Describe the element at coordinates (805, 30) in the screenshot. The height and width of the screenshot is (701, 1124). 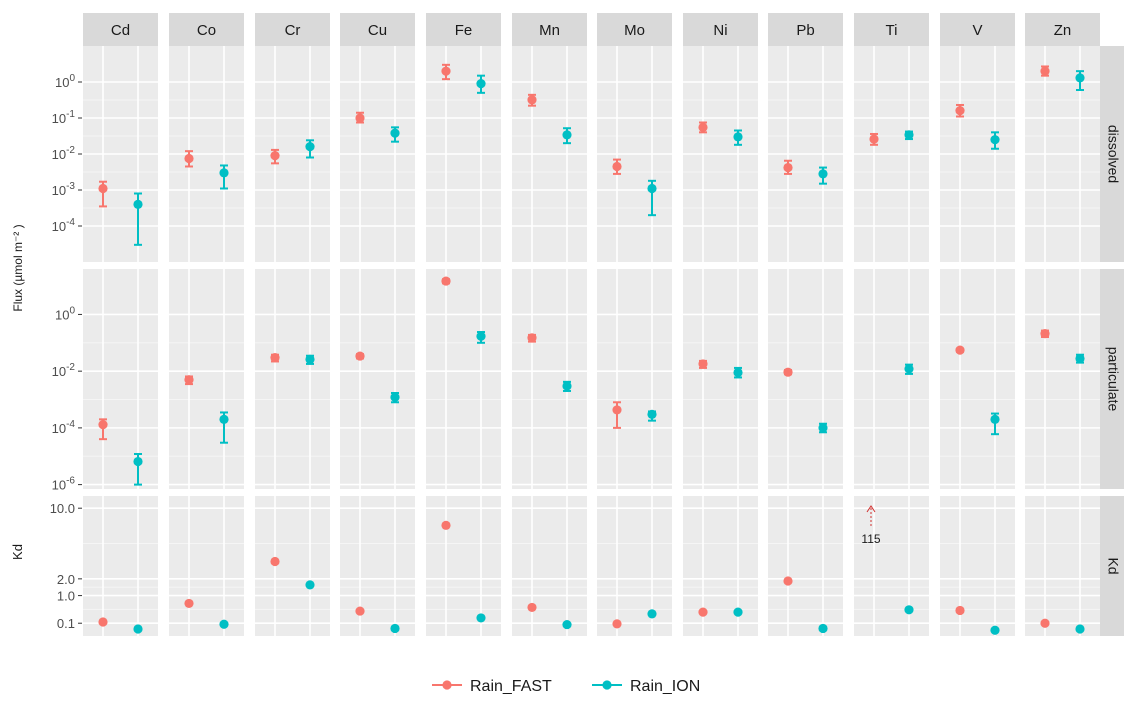
I see `column-strip-label-pb: Pb` at that location.